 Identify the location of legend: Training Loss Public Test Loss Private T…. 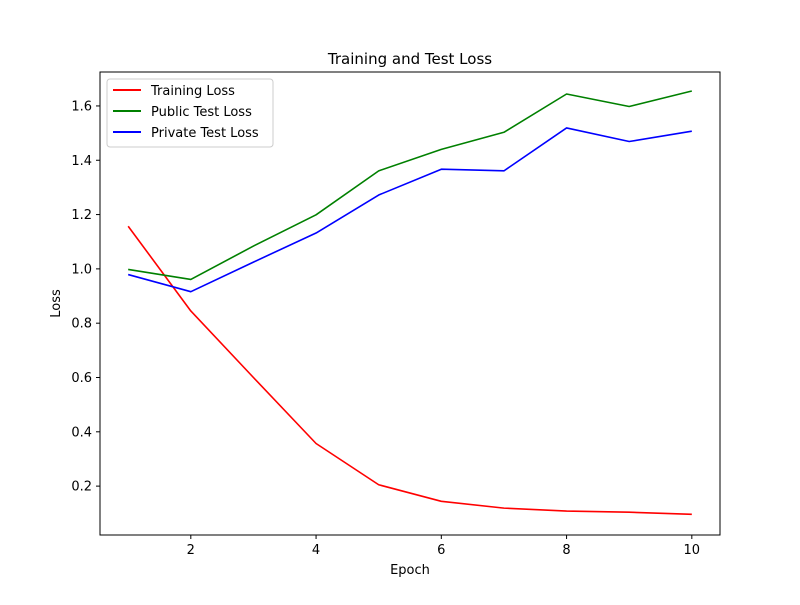
(190, 113).